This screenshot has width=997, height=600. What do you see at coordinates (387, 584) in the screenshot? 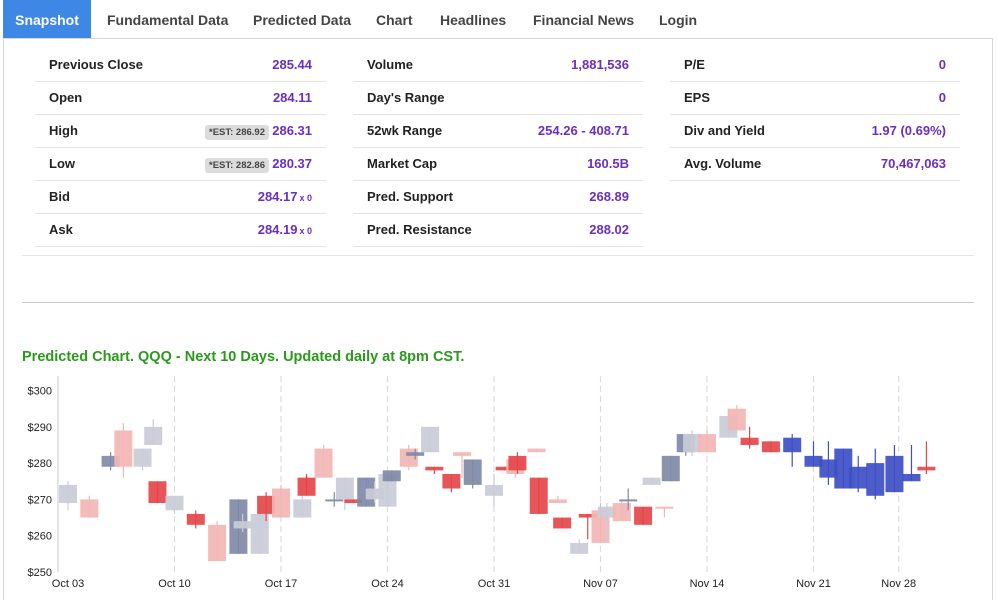
I see `x-tick-label: Oct 24` at bounding box center [387, 584].